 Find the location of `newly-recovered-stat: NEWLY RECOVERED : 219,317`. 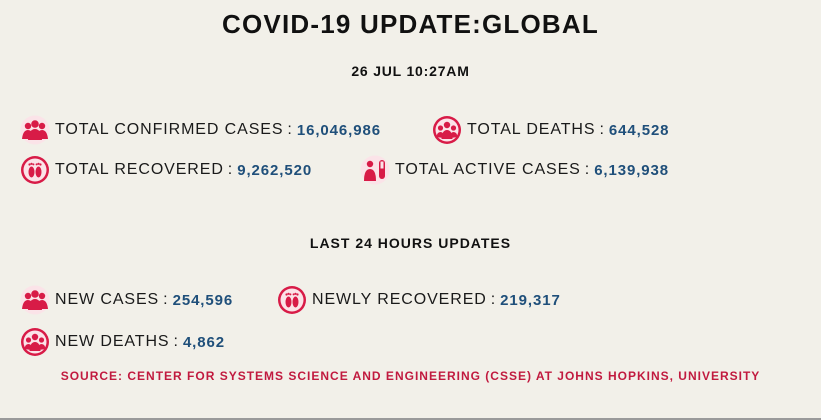

newly-recovered-stat: NEWLY RECOVERED : 219,317 is located at coordinates (419, 300).